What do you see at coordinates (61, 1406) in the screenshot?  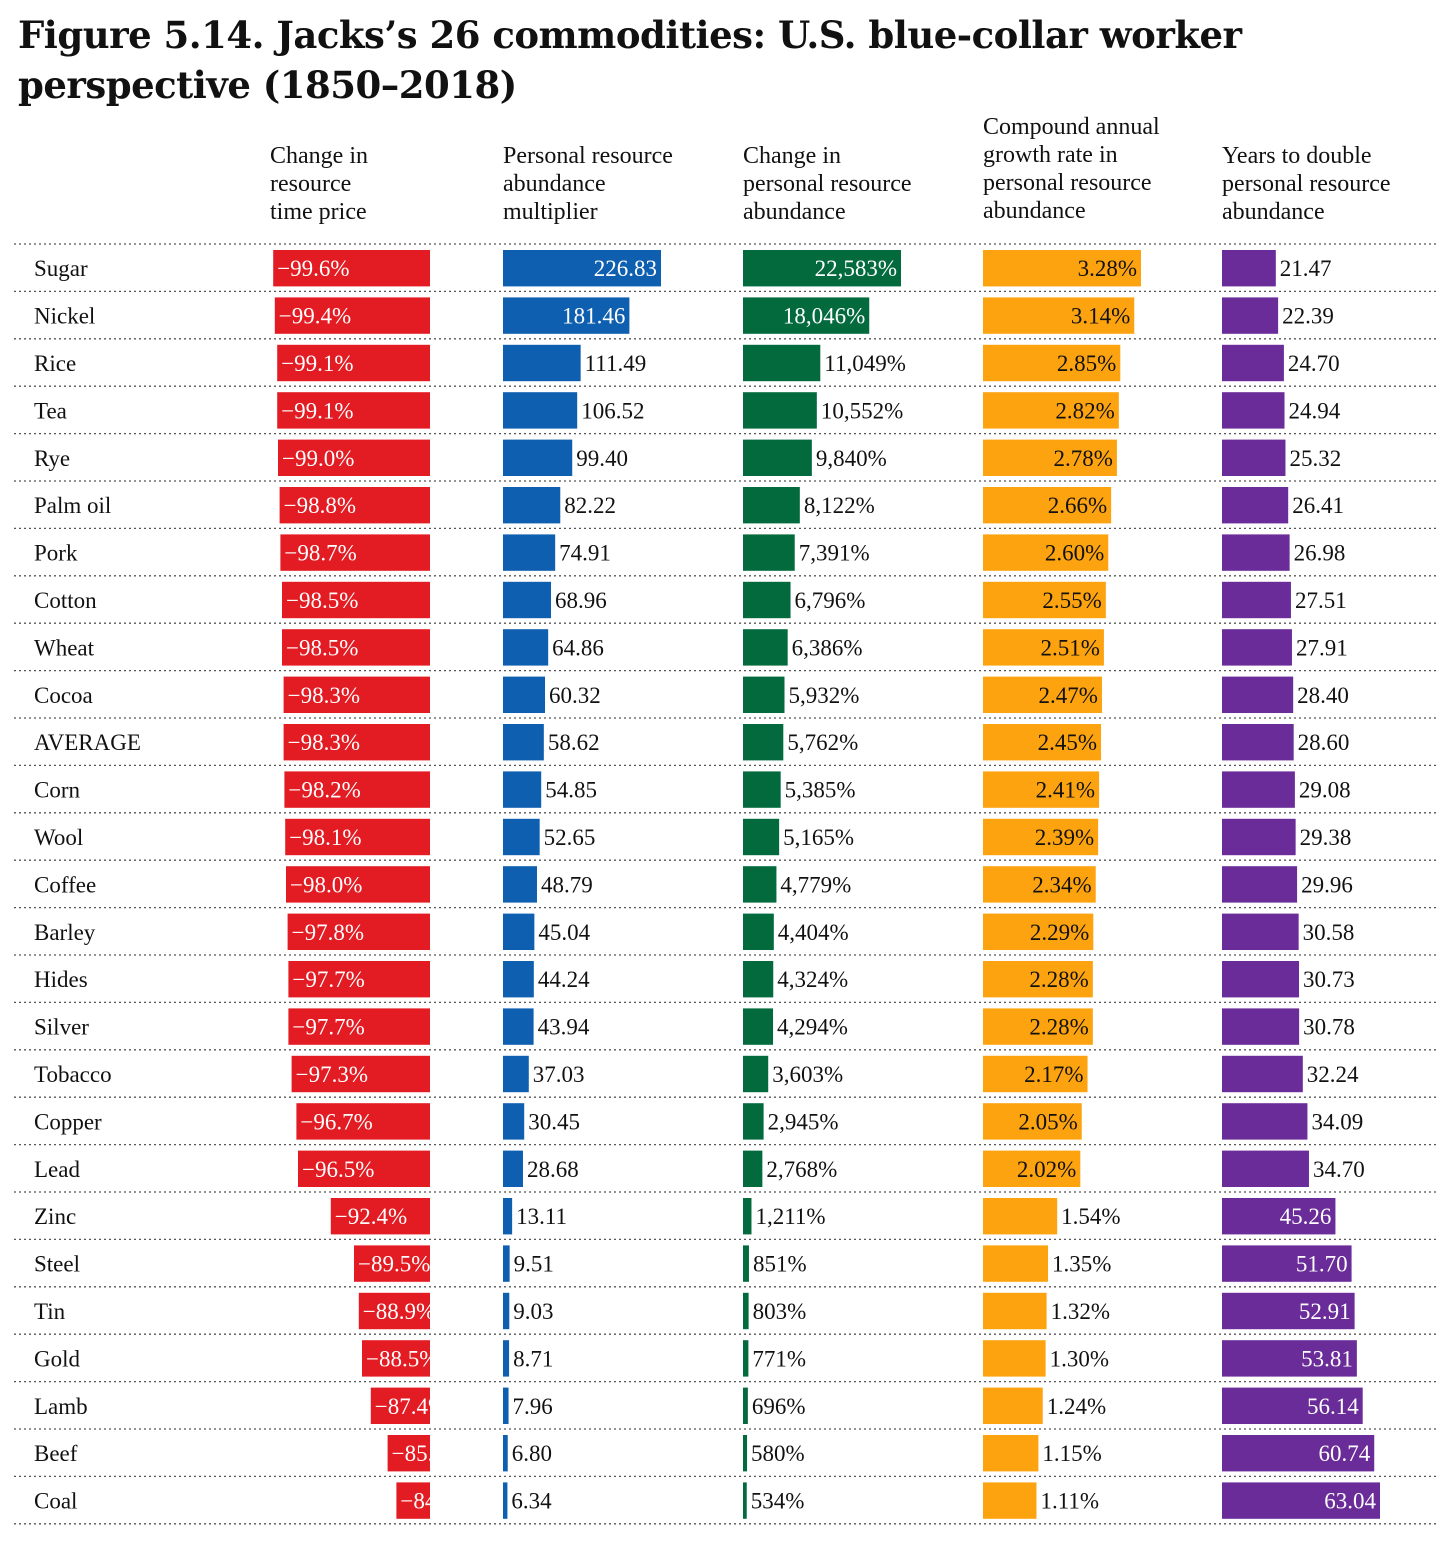 I see `row-label: Lamb` at bounding box center [61, 1406].